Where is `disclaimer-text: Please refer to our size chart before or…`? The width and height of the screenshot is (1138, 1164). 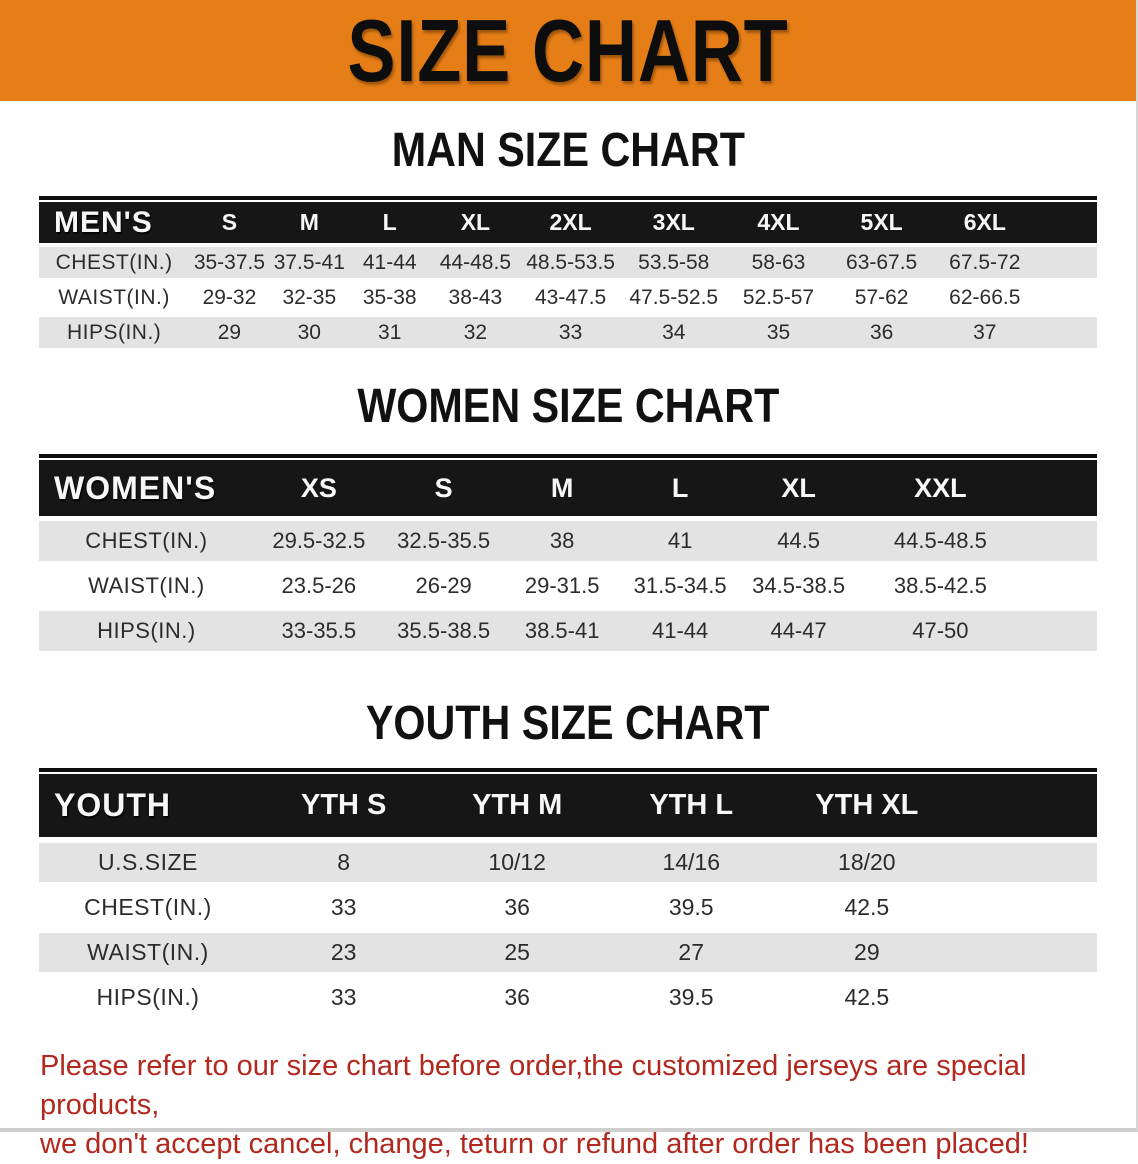
disclaimer-text: Please refer to our size chart before or… is located at coordinates (578, 1105).